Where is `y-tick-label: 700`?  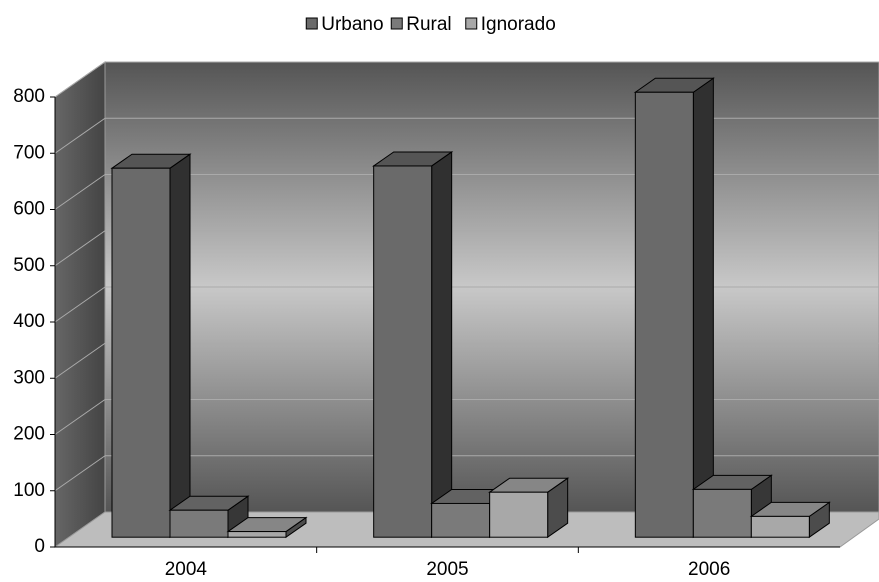 y-tick-label: 700 is located at coordinates (29, 152).